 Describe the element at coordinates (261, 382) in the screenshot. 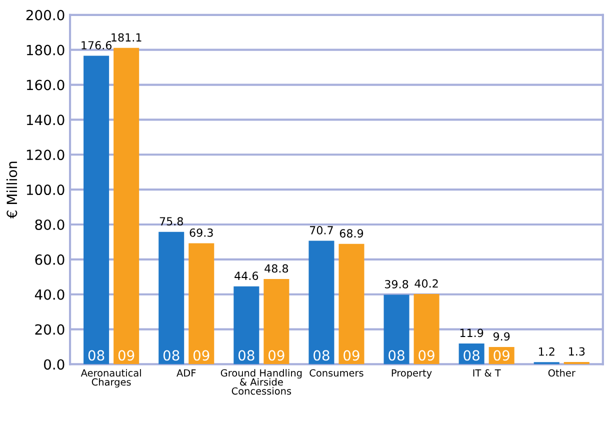

I see `x-tick-label: Ground Handling & Airside Concessions` at that location.